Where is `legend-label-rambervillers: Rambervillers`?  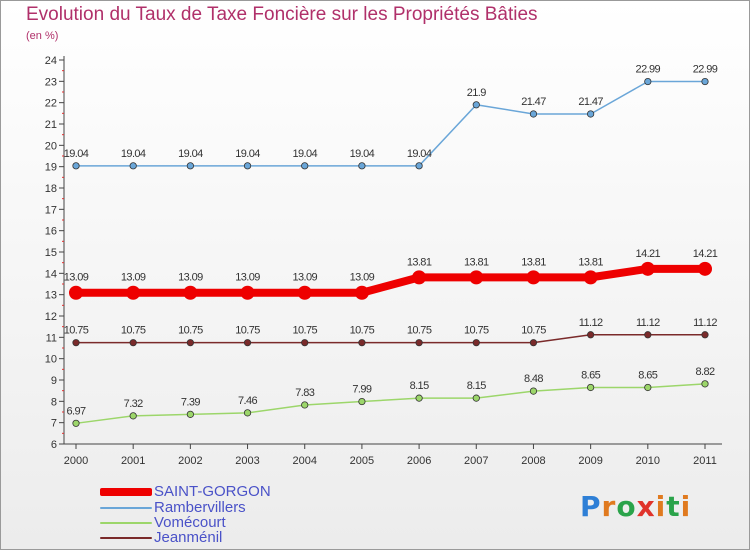 legend-label-rambervillers: Rambervillers is located at coordinates (200, 507).